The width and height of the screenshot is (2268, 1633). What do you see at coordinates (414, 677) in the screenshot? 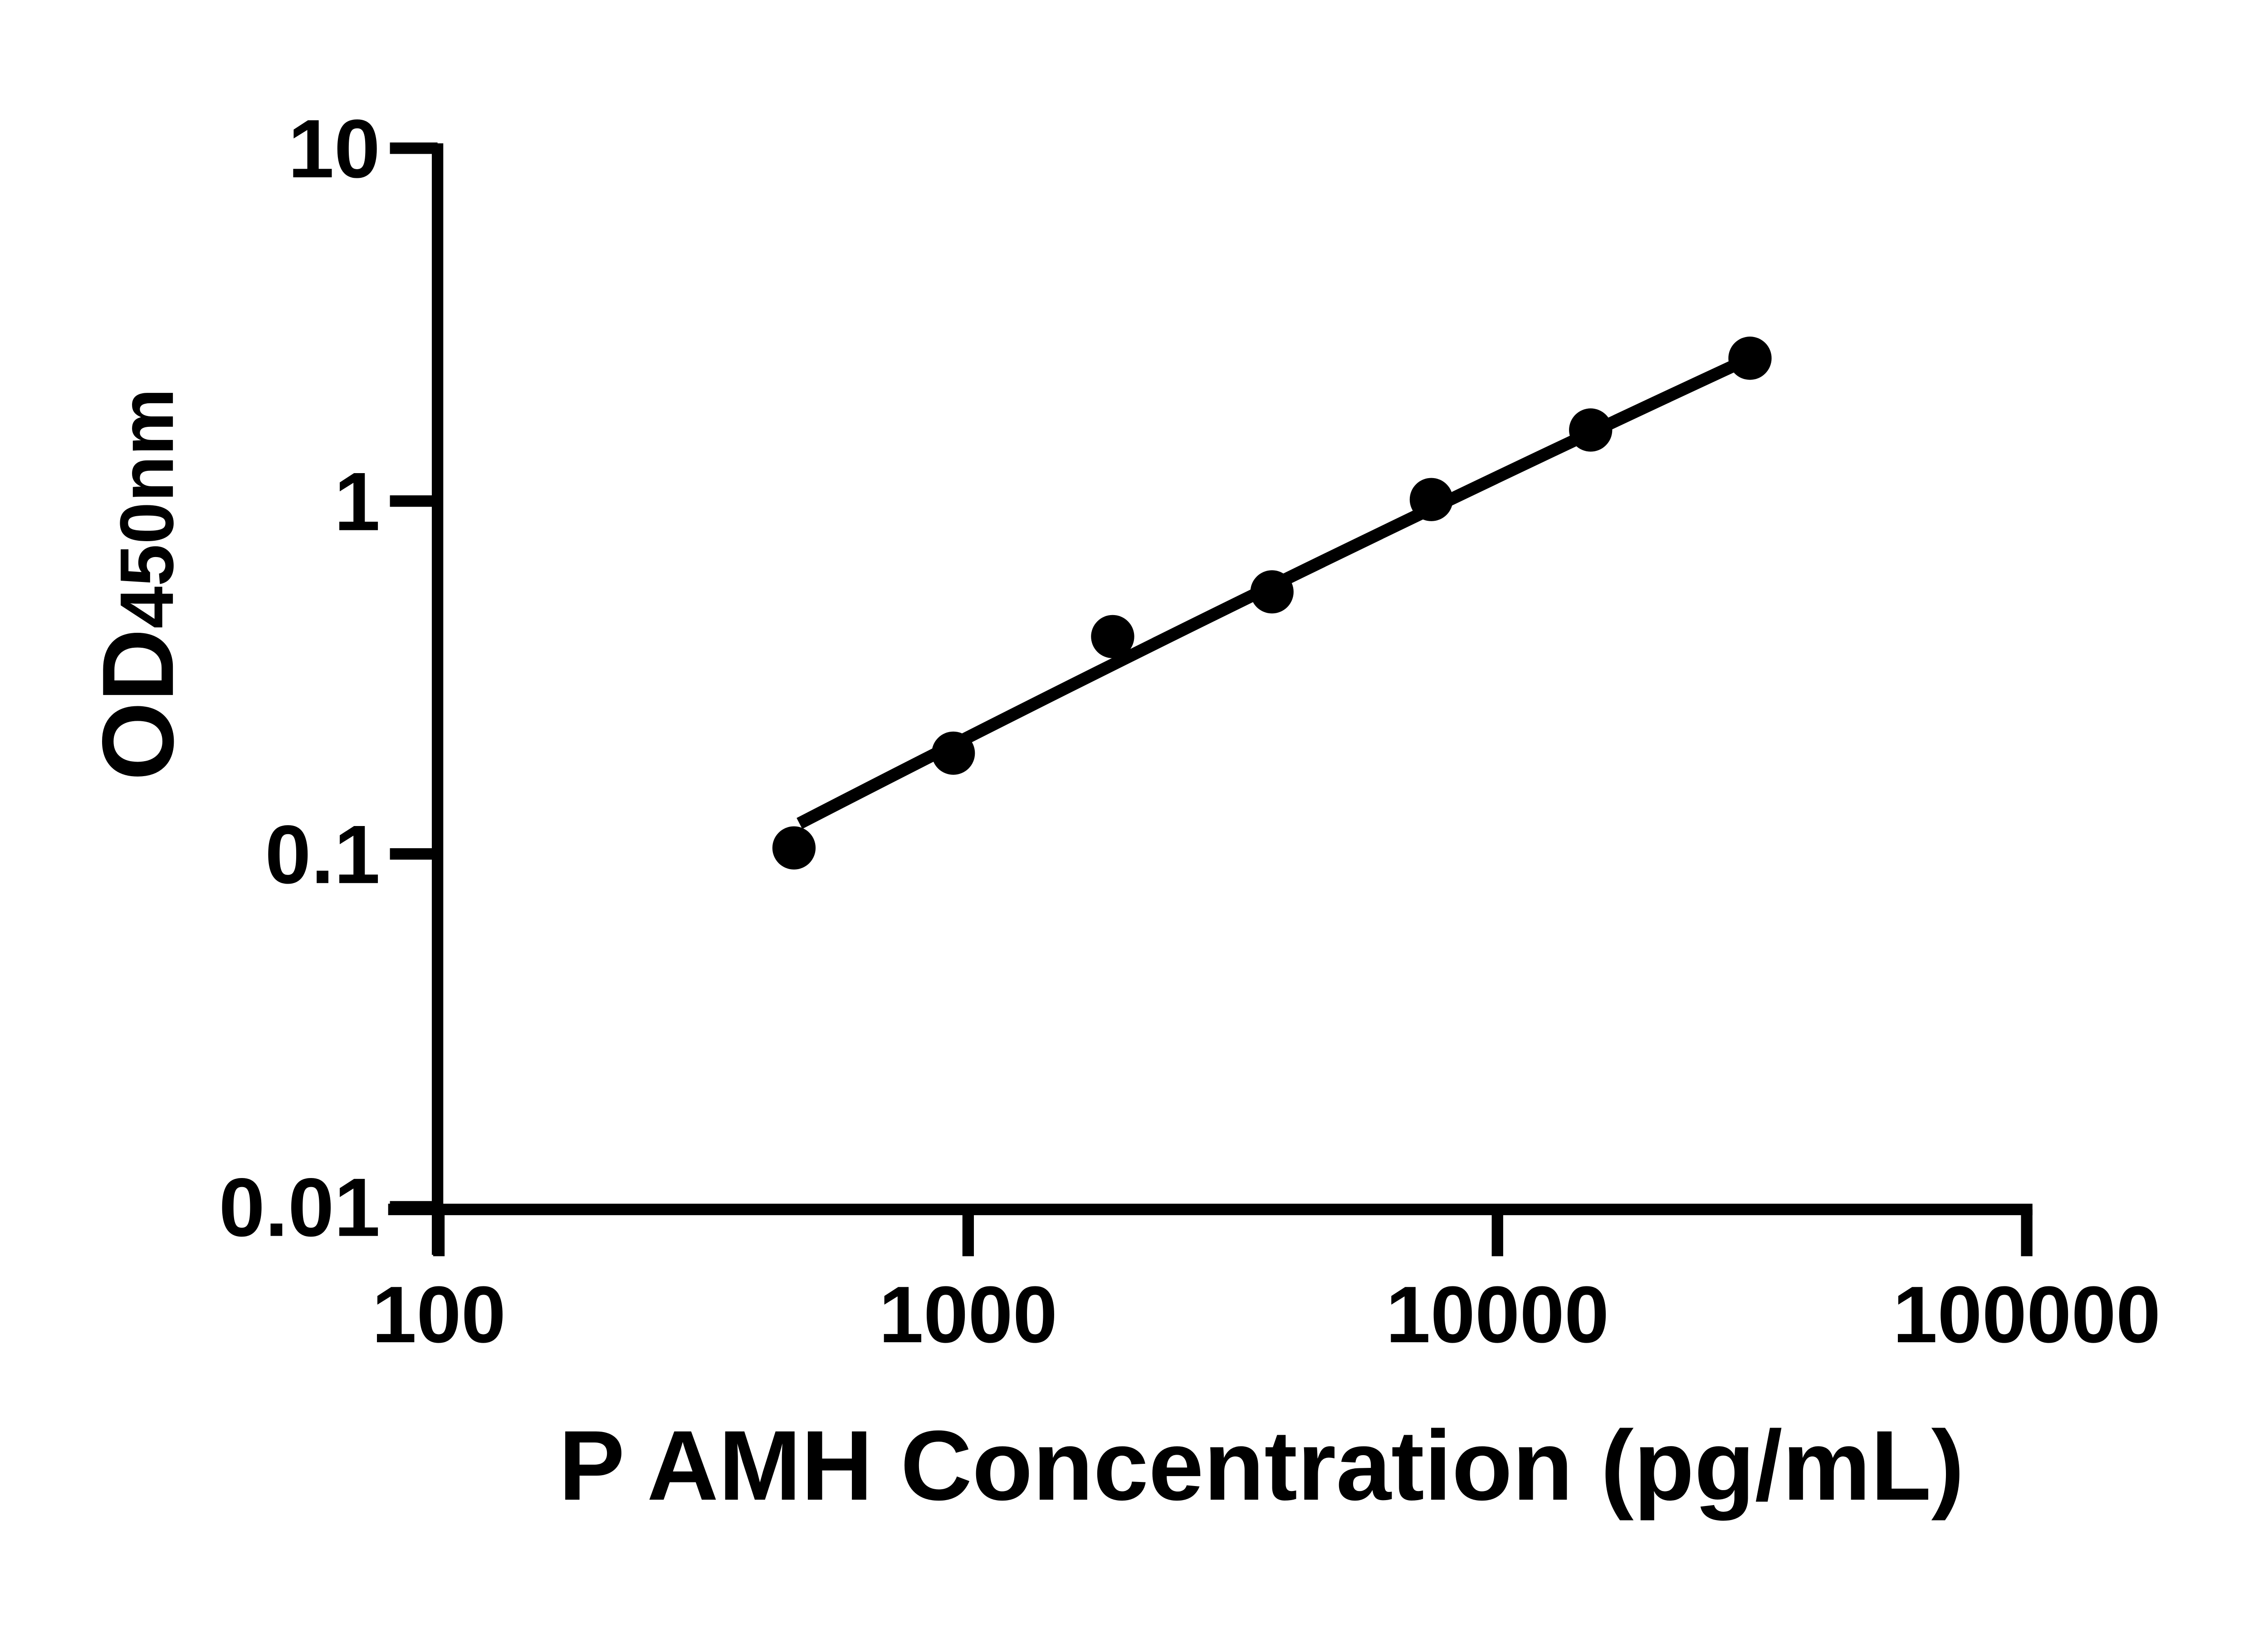
I see `y-axis-ticks` at bounding box center [414, 677].